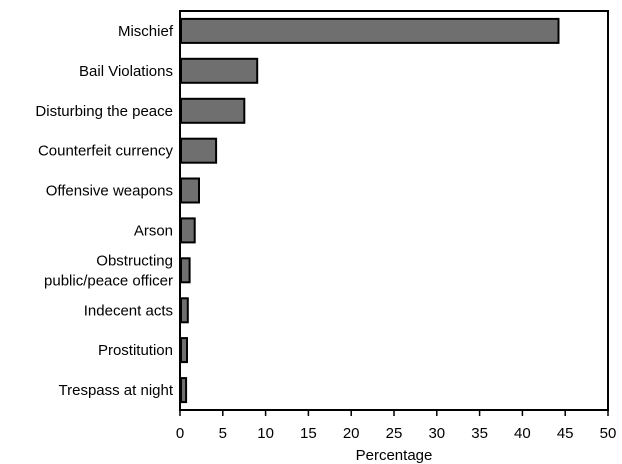  What do you see at coordinates (265, 433) in the screenshot?
I see `x-tick-label: 10` at bounding box center [265, 433].